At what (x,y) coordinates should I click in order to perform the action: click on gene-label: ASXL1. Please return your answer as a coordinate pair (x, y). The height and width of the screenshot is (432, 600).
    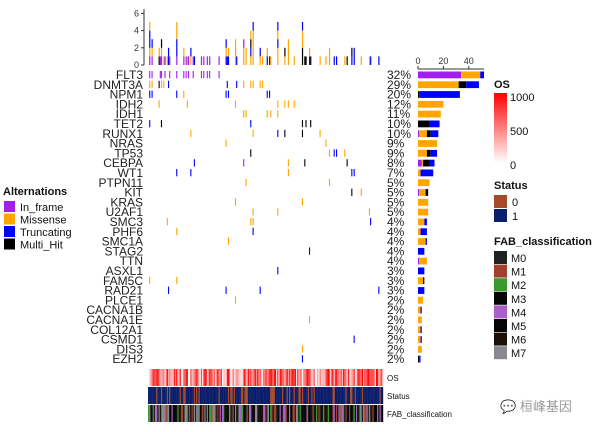
    Looking at the image, I should click on (125, 271).